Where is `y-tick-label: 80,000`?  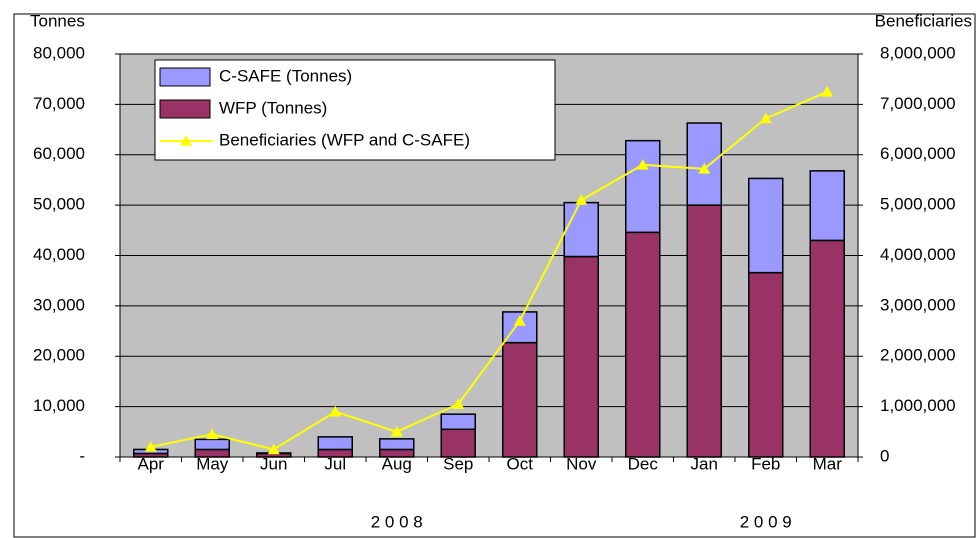 y-tick-label: 80,000 is located at coordinates (59, 52).